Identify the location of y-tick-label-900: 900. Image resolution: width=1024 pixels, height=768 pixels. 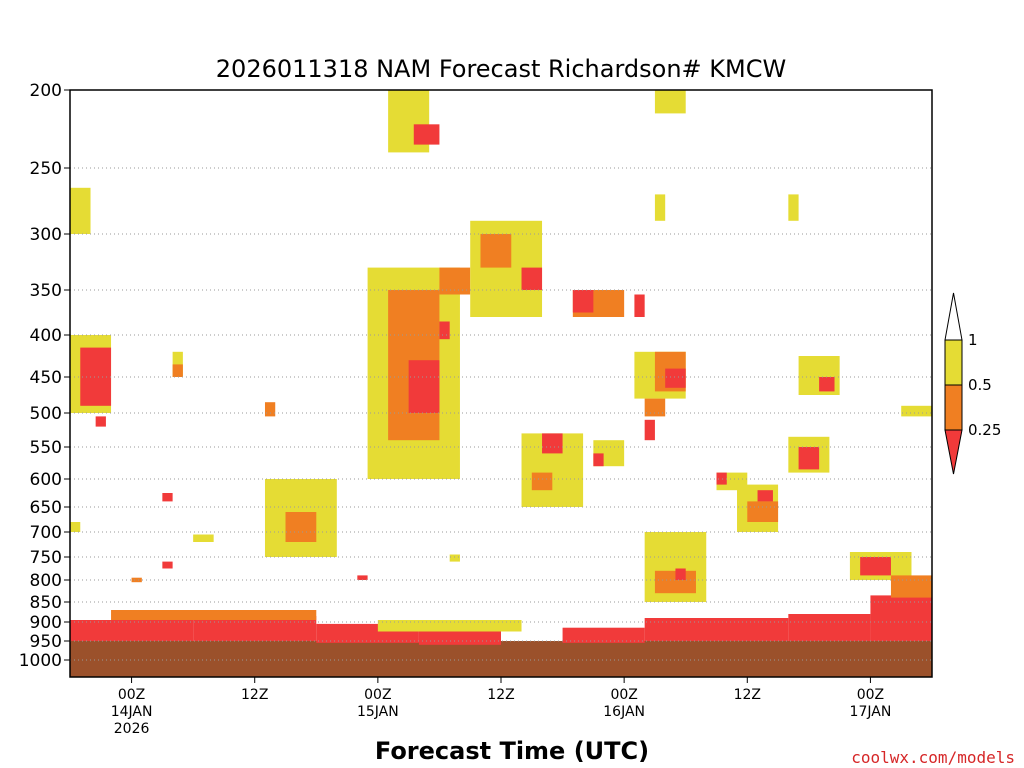
(46, 623).